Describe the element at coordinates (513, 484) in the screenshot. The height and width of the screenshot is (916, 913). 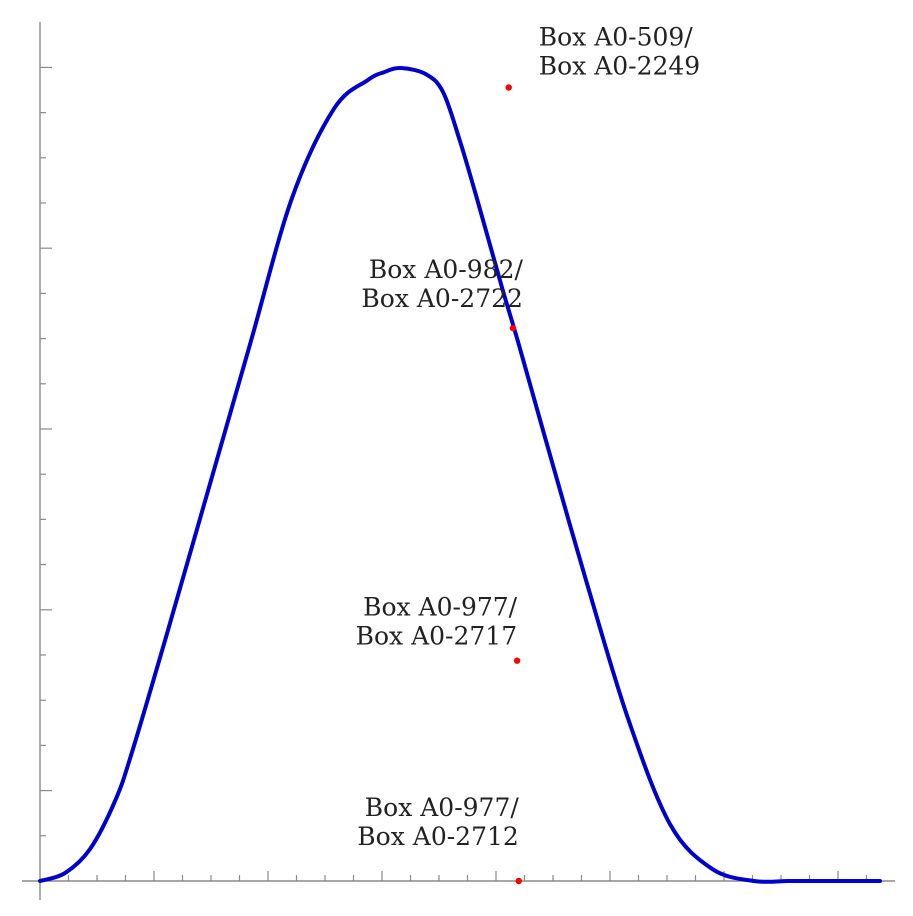
I see `points-layer` at that location.